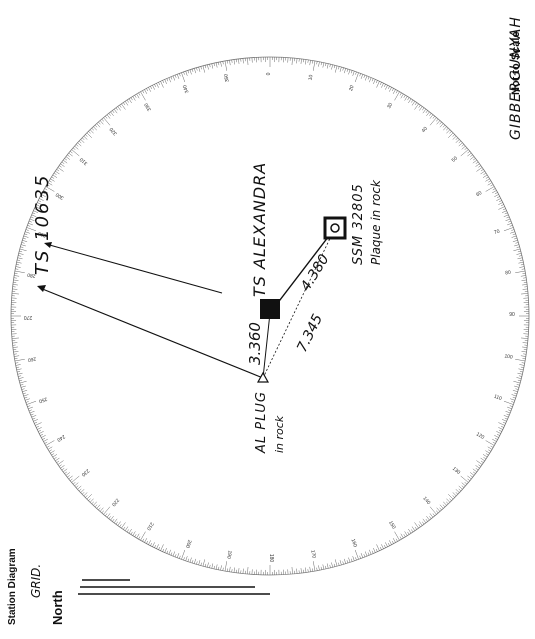  What do you see at coordinates (42, 224) in the screenshot?
I see `ts-10635-label: TS 10635` at bounding box center [42, 224].